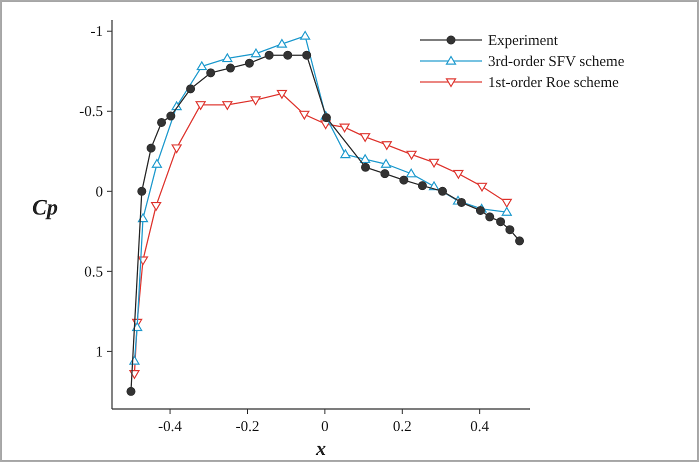  What do you see at coordinates (91, 112) in the screenshot?
I see `y-tick-label: -0.5` at bounding box center [91, 112].